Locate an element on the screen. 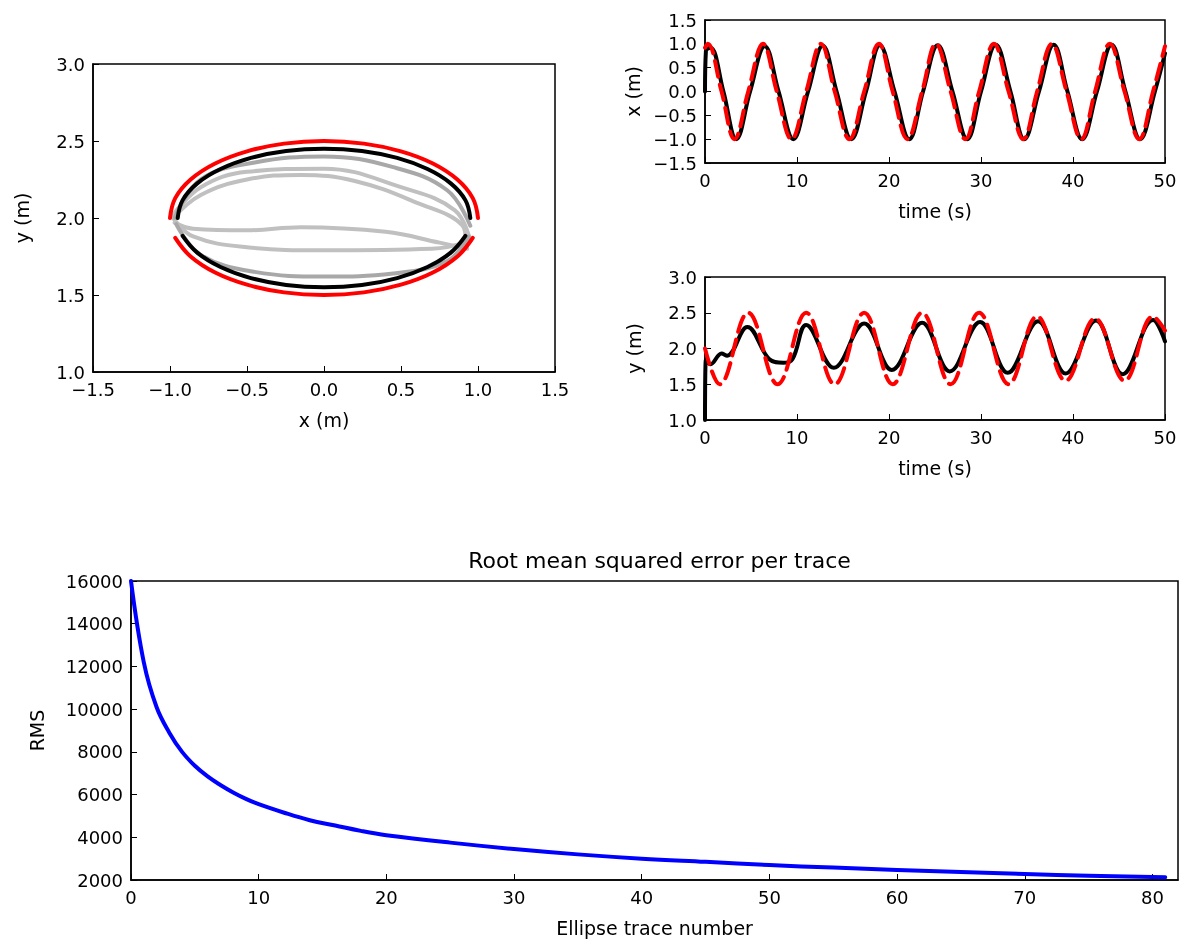 The height and width of the screenshot is (951, 1193). x-tick-label: 1.0 is located at coordinates (478, 389).